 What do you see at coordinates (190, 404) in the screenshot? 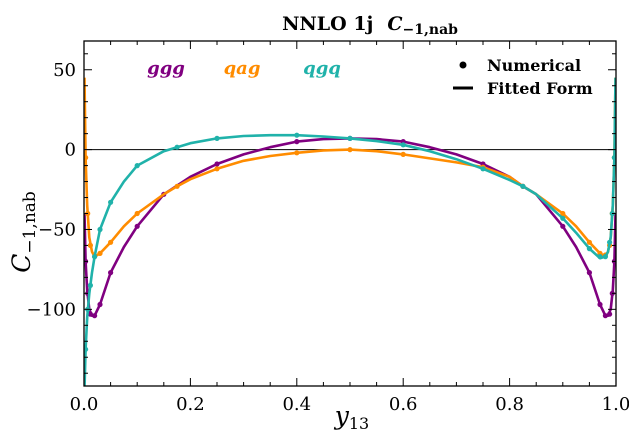
I see `x-tick-label: 0.2` at bounding box center [190, 404].